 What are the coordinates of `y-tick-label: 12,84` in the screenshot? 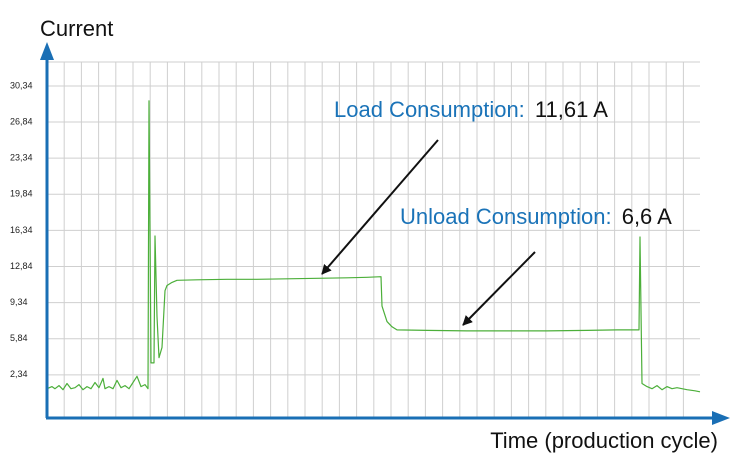 It's located at (21, 266).